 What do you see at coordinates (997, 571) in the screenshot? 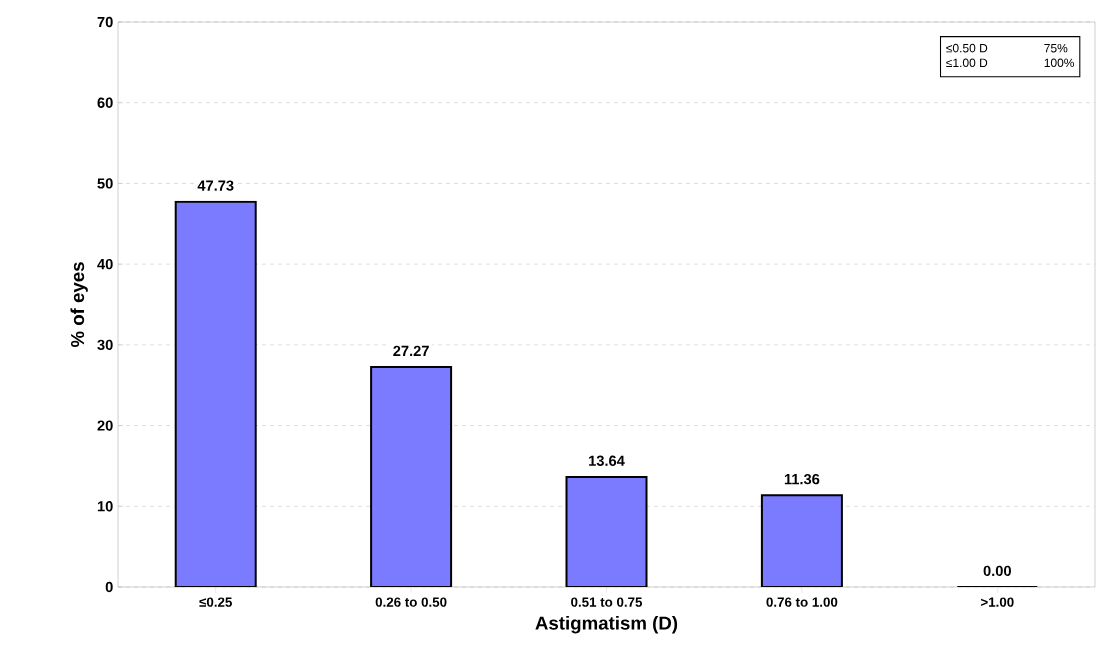
I see `data-label: 0.00` at bounding box center [997, 571].